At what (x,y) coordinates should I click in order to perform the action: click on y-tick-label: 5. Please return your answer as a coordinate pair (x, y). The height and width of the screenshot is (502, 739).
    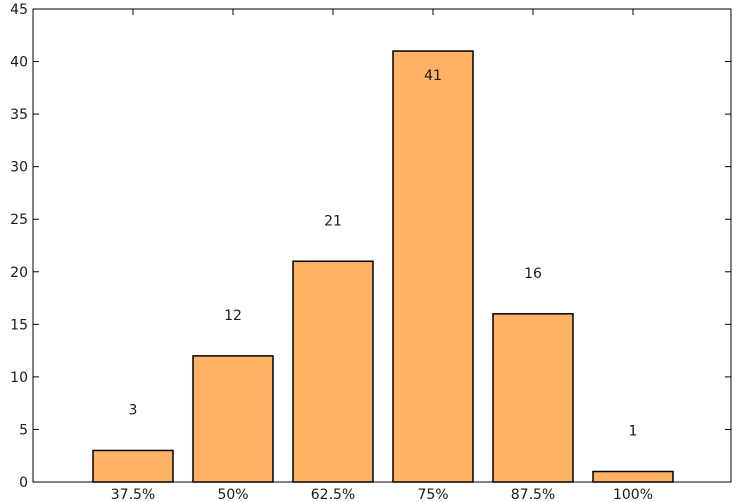
    Looking at the image, I should click on (23, 430).